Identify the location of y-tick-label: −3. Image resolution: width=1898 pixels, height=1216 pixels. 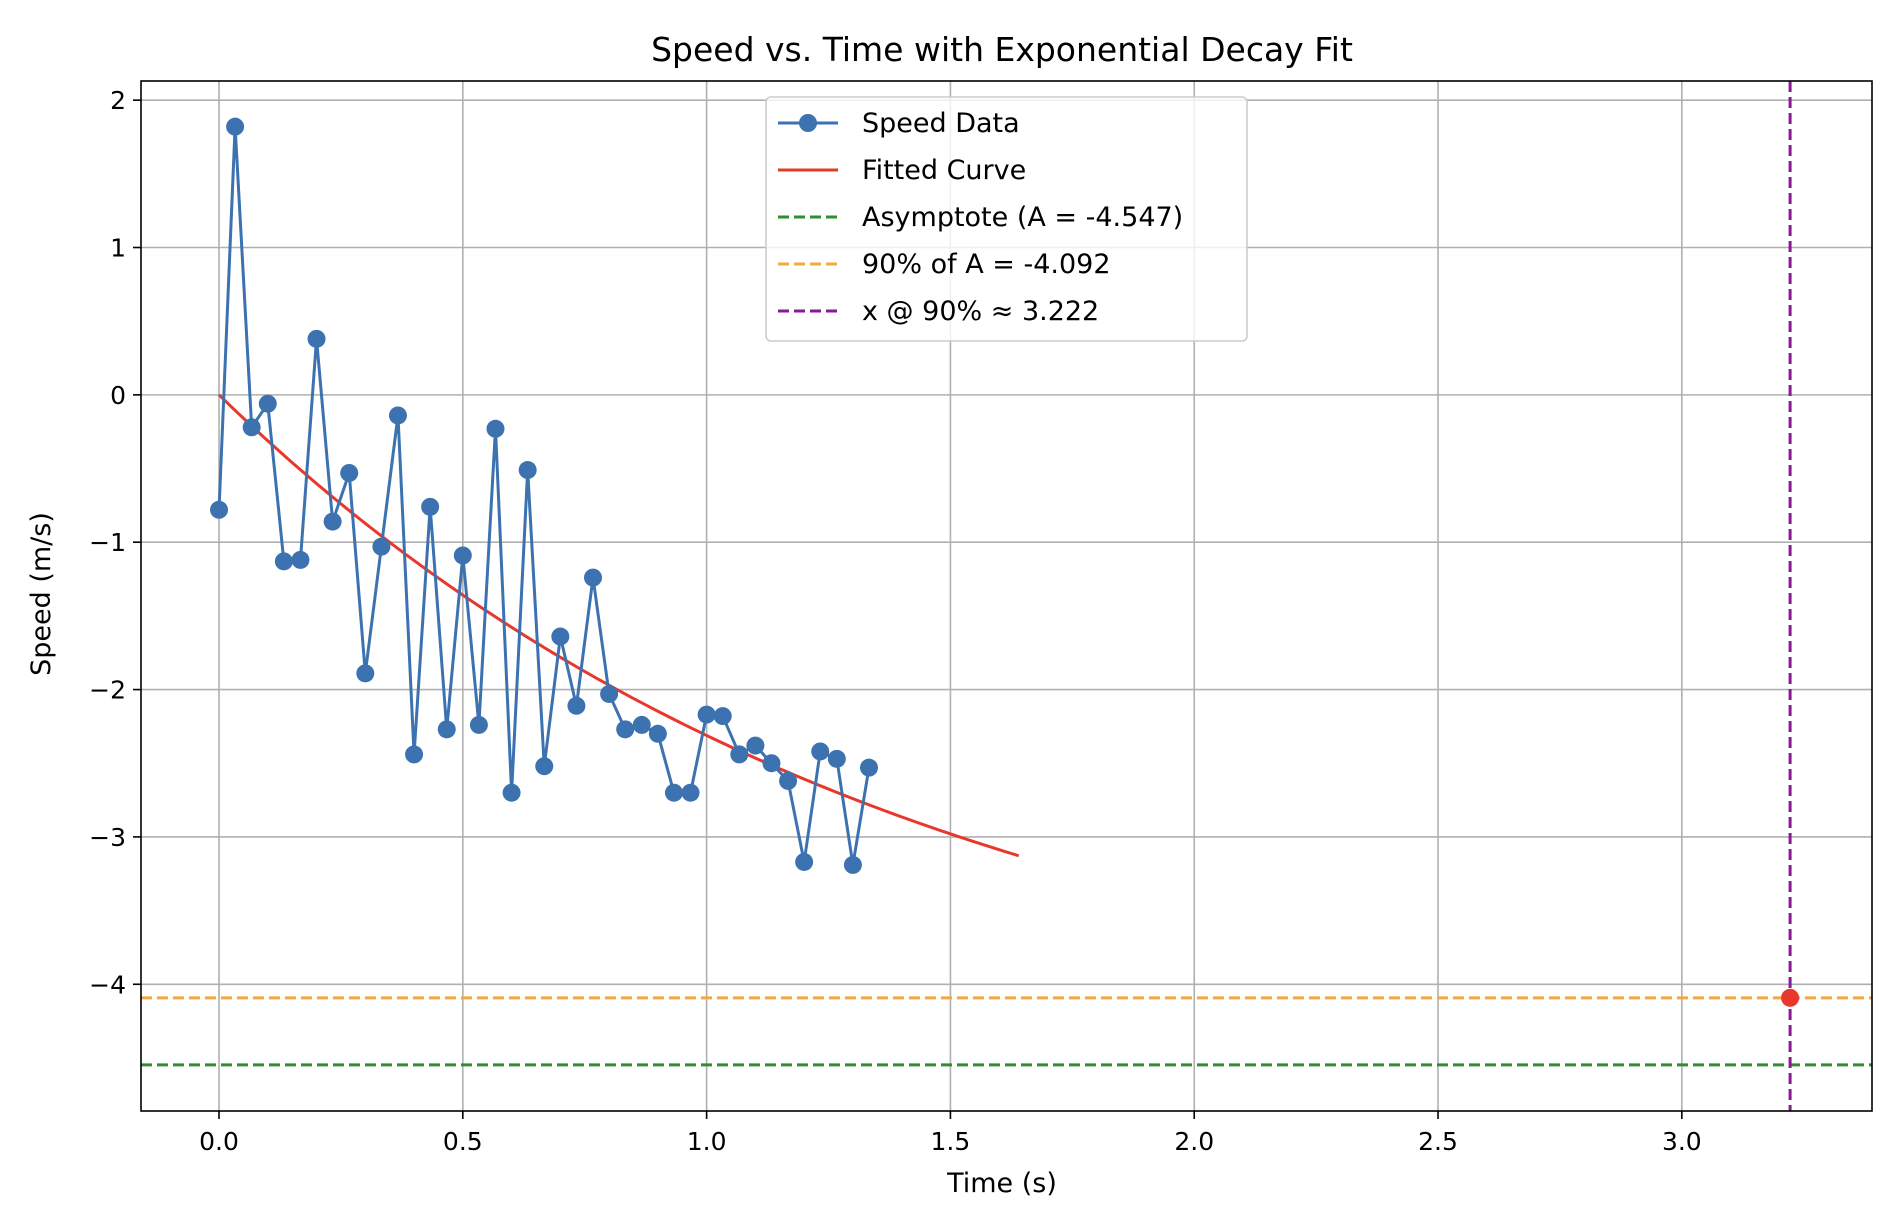
(107, 837).